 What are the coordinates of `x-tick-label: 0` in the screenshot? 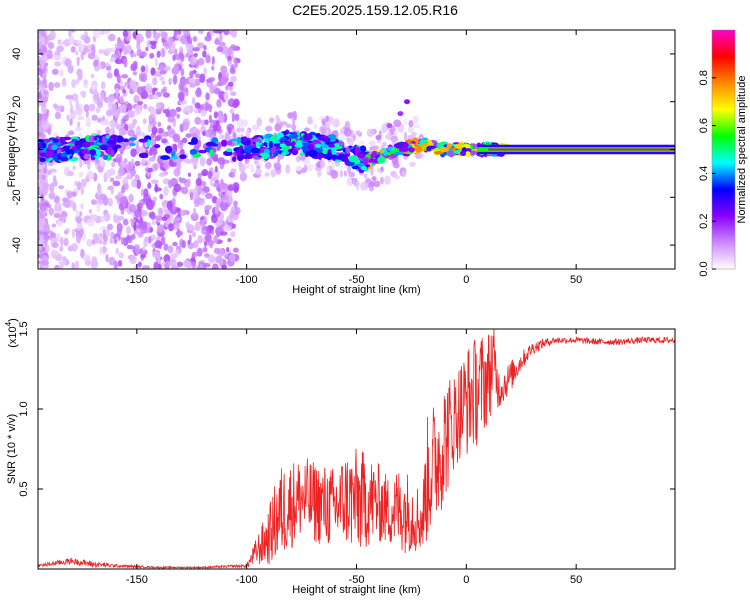 It's located at (466, 580).